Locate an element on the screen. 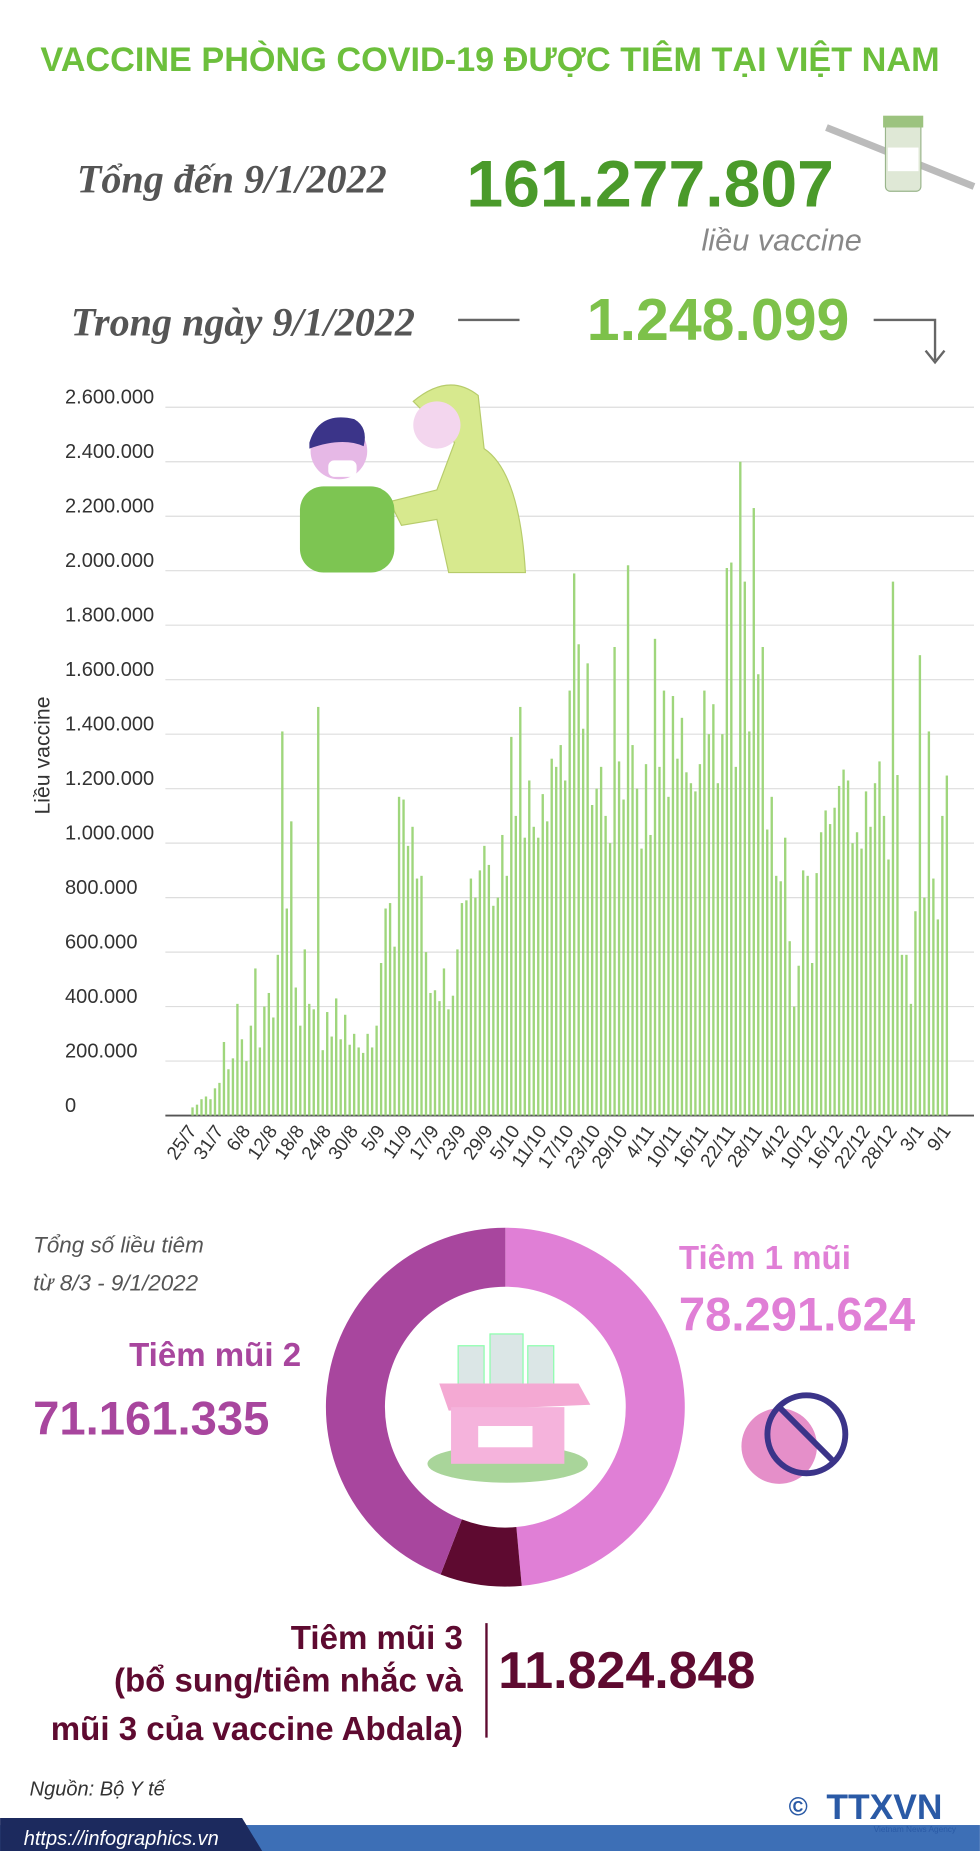 This screenshot has width=980, height=1851. y-tick-label: 1.000.000 is located at coordinates (109, 834).